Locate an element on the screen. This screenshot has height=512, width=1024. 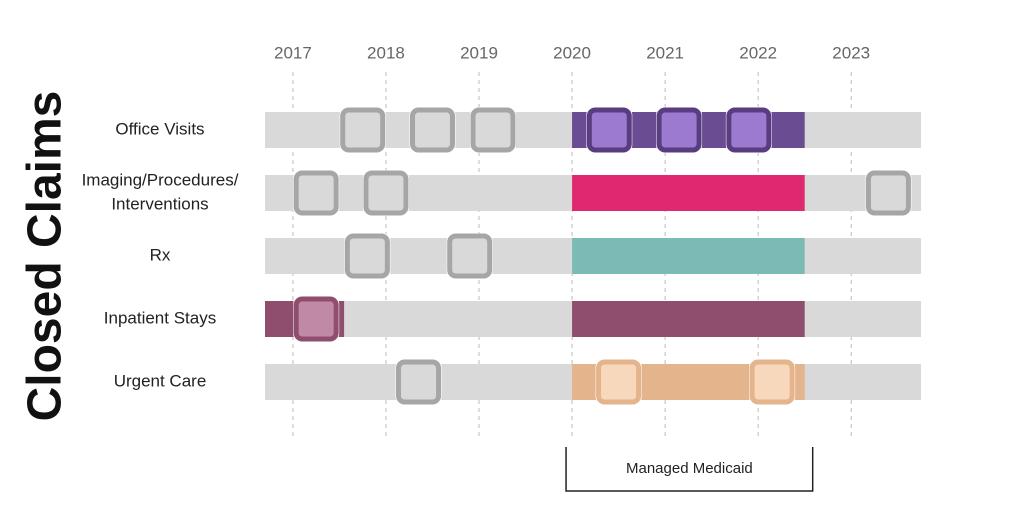
row-label: Rx is located at coordinates (160, 254).